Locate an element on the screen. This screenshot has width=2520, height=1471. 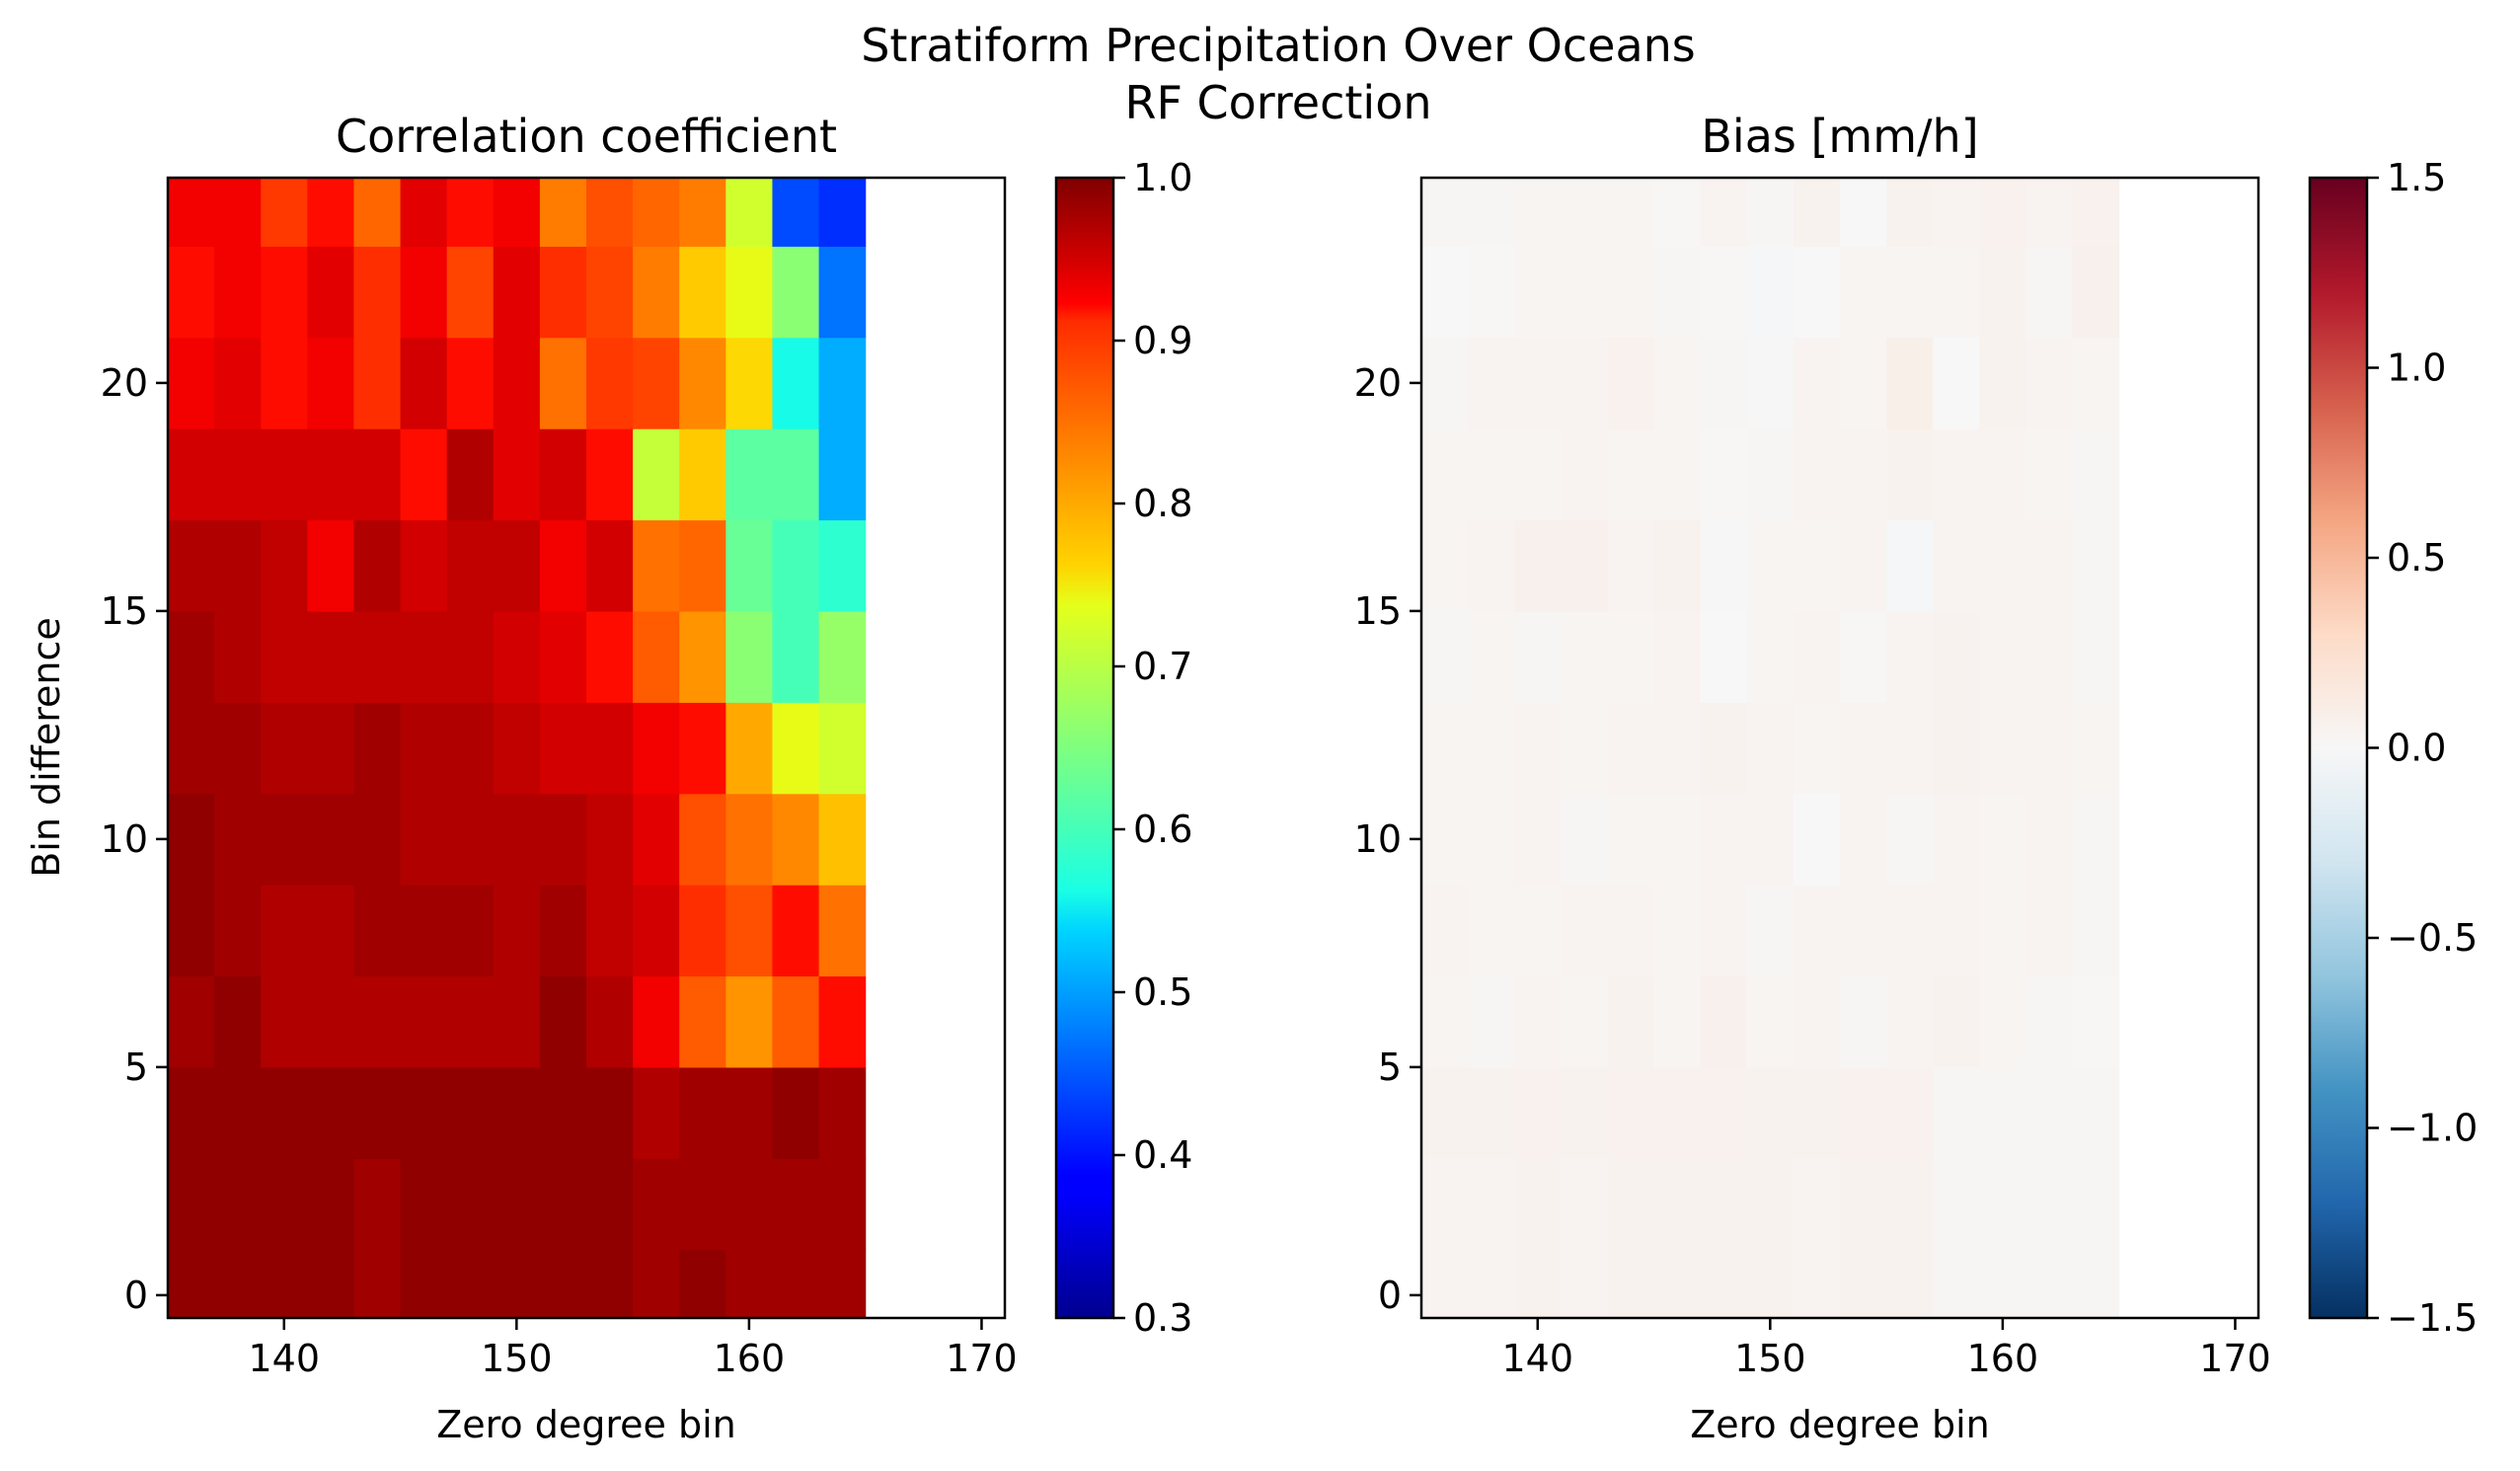
colorbar-tick-label: 0.8 is located at coordinates (1162, 503).